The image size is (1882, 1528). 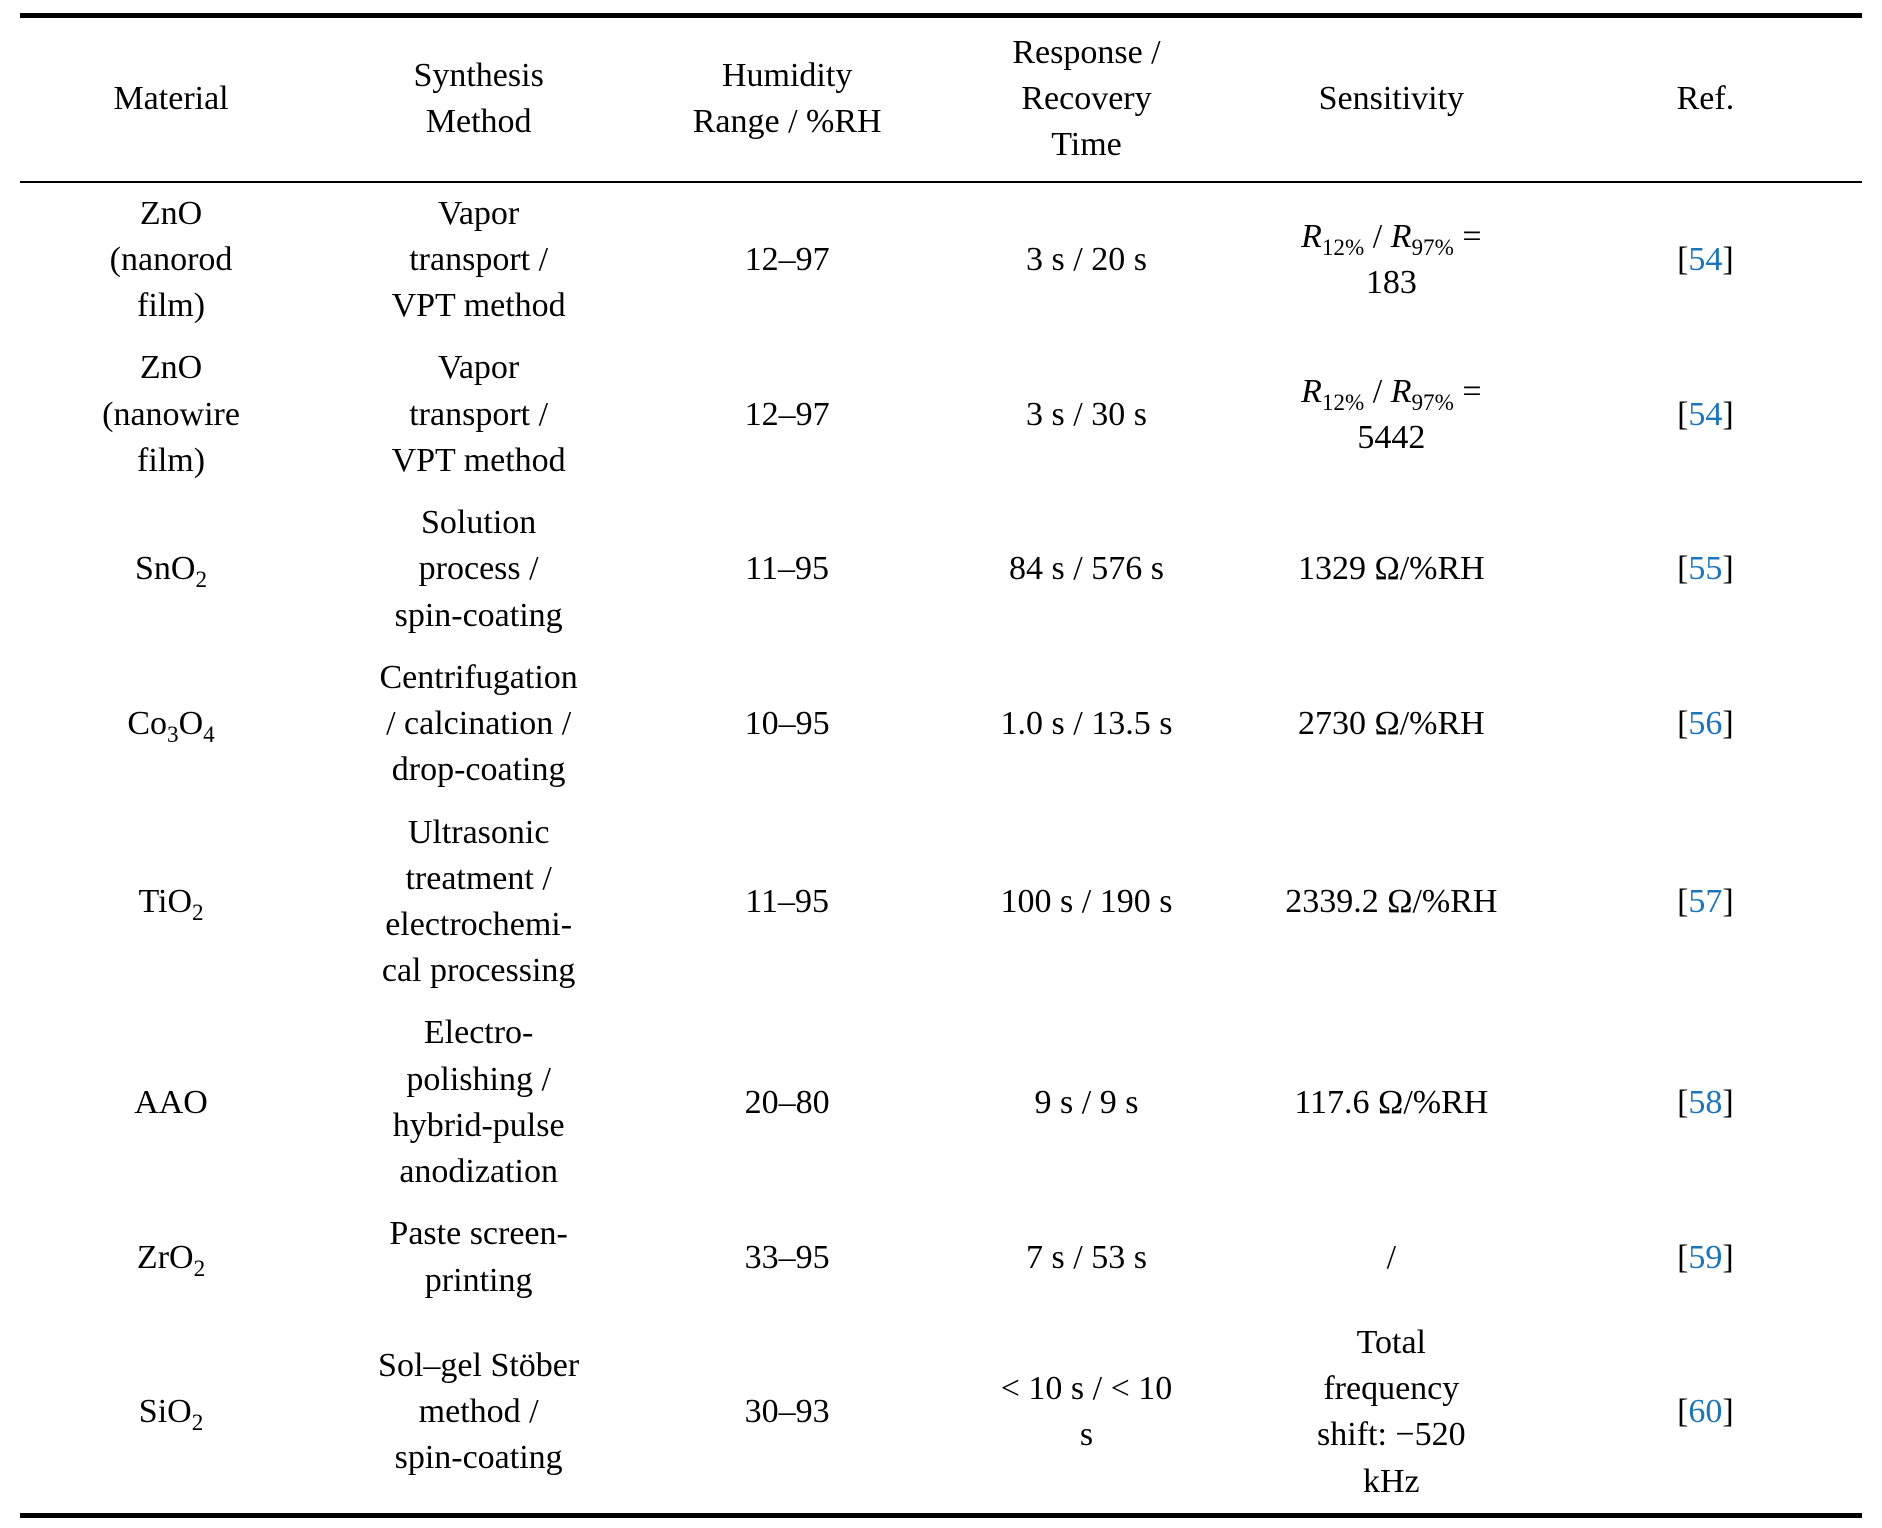 What do you see at coordinates (787, 414) in the screenshot?
I see `cell-humidity: 12–97` at bounding box center [787, 414].